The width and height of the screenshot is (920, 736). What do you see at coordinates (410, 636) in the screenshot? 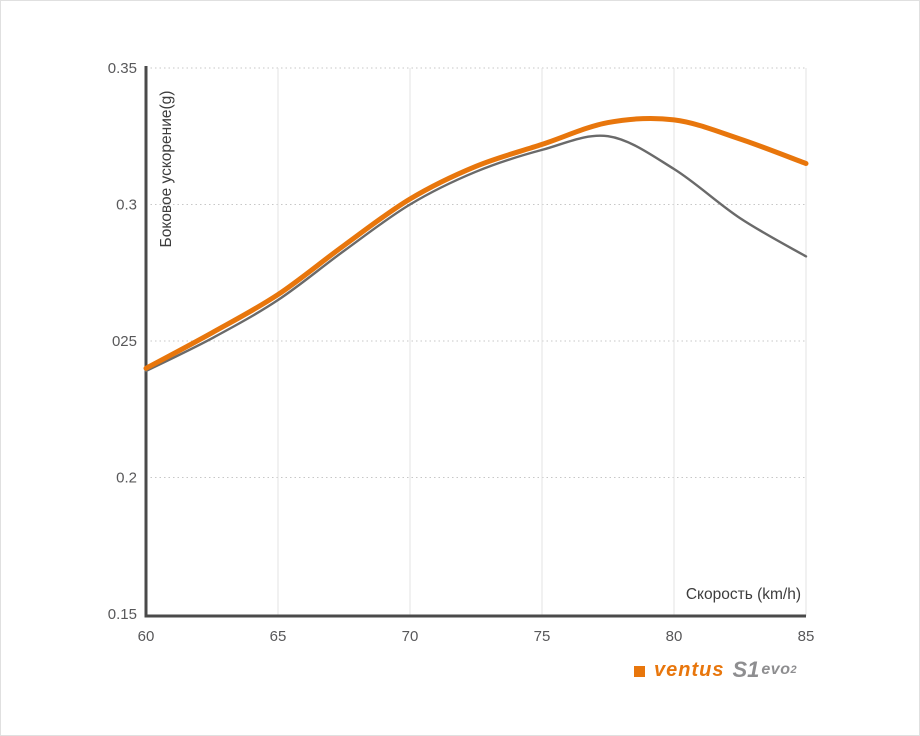
I see `x-tick-label: 70` at bounding box center [410, 636].